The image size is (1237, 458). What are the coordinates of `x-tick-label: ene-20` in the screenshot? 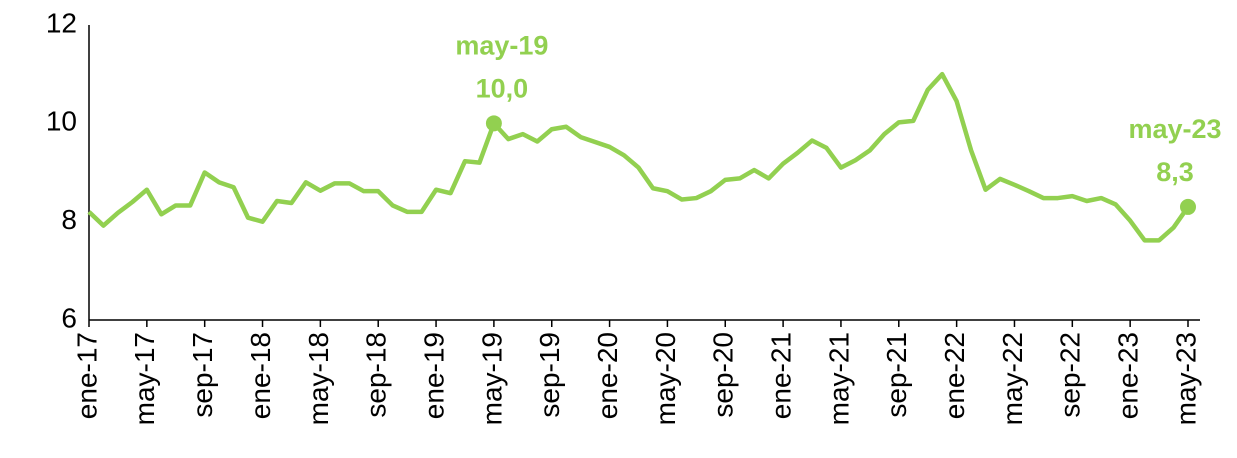 It's located at (607, 375).